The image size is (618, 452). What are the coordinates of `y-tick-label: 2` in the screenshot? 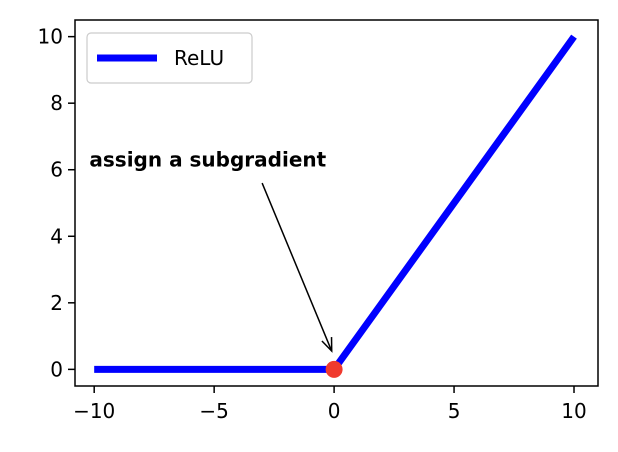 It's located at (56, 303).